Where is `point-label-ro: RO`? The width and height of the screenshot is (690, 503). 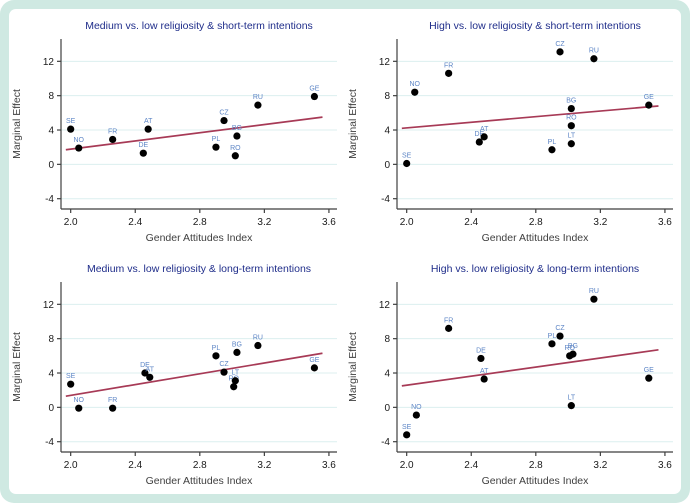
point-label-ro: RO is located at coordinates (571, 118).